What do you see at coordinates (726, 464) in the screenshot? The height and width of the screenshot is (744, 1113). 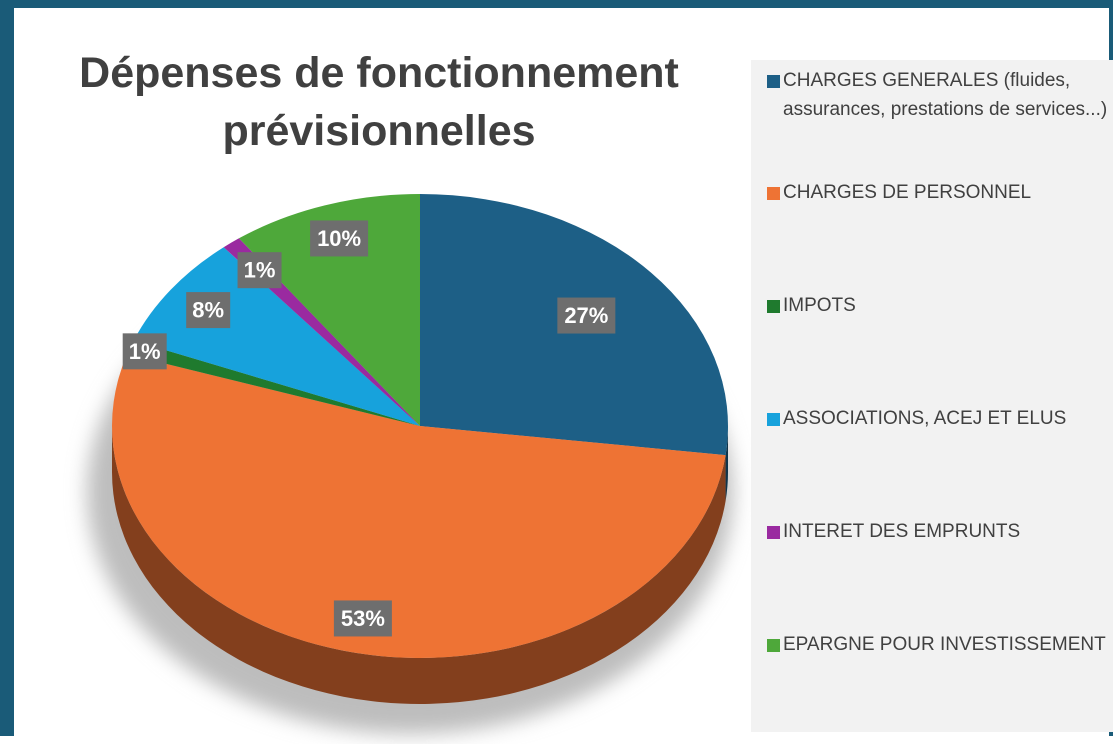 I see `slice-side` at bounding box center [726, 464].